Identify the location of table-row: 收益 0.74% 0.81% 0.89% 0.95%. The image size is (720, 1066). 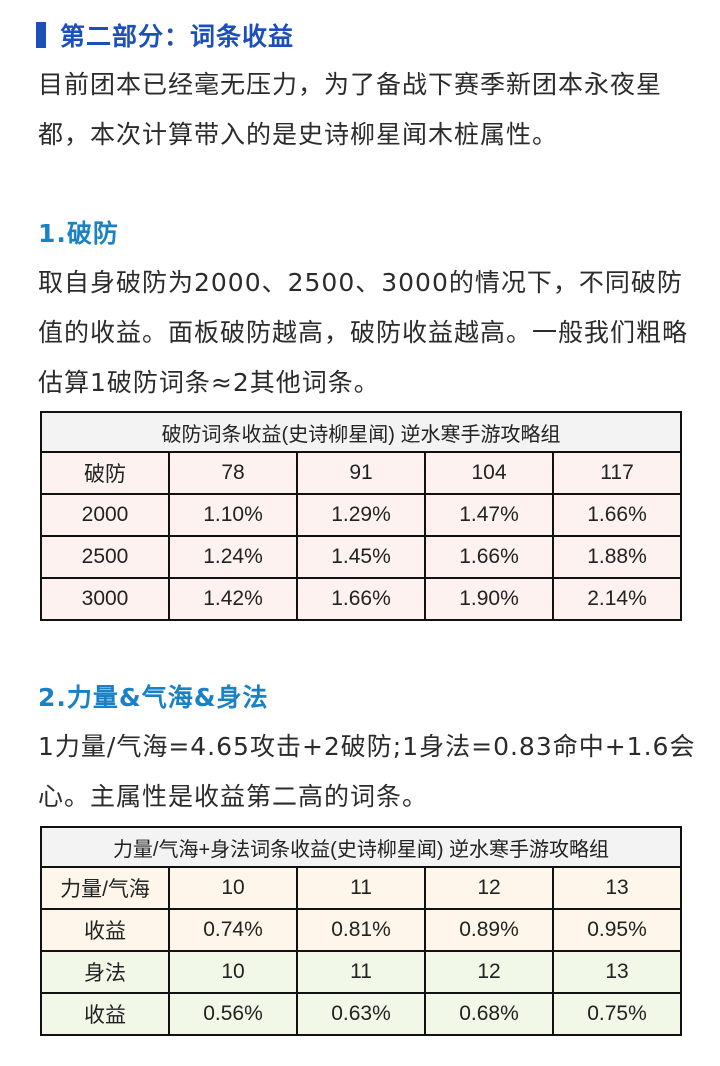
(361, 930).